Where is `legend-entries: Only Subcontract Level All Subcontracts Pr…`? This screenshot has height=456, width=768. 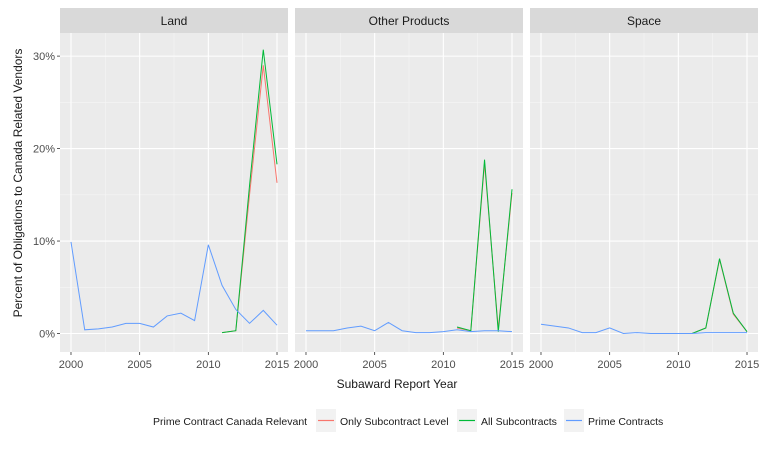
legend-entries: Only Subcontract Level All Subcontracts Pr… is located at coordinates (489, 420).